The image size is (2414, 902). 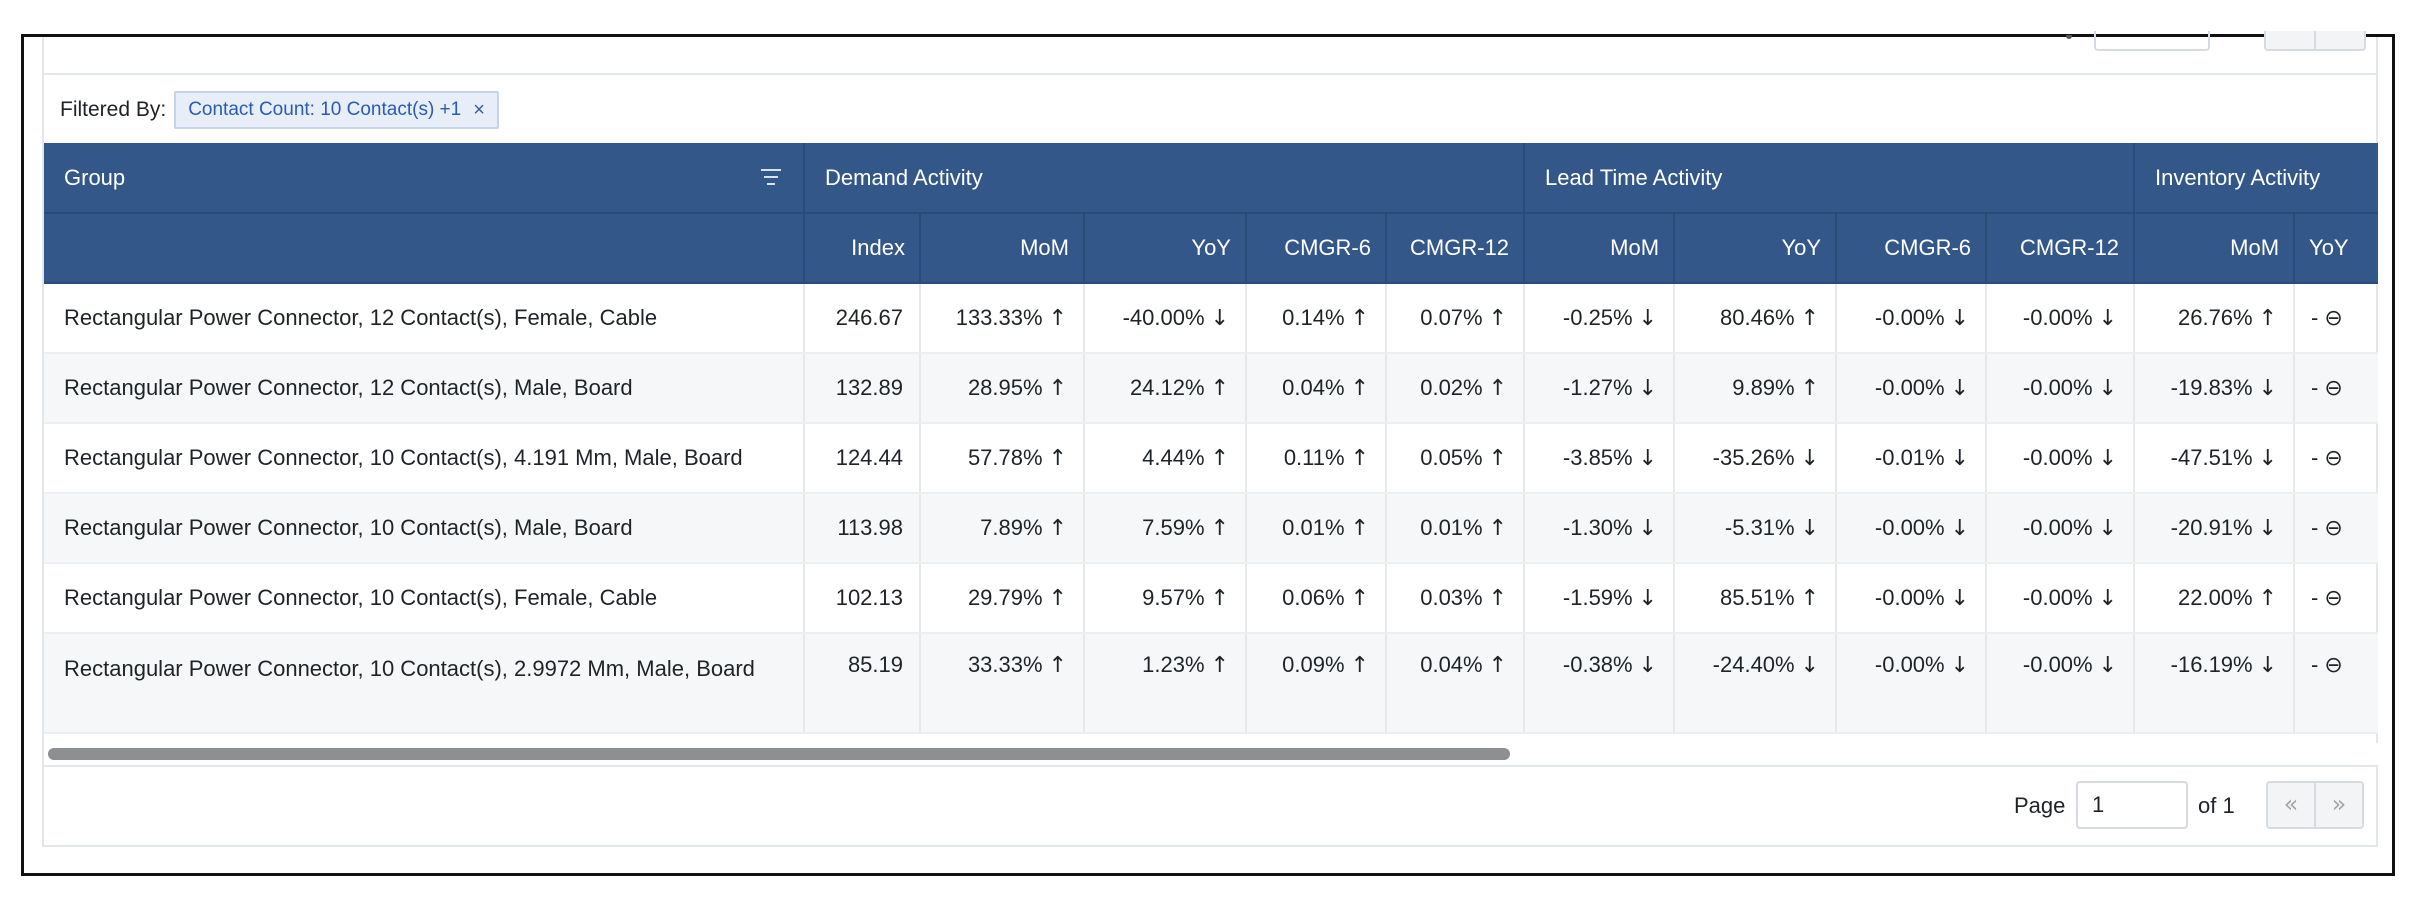 I want to click on previous-page-button: «, so click(x=2291, y=805).